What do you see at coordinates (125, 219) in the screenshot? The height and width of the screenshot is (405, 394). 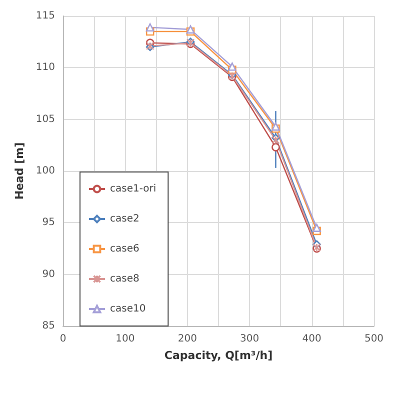 I see `legend-label: case2` at bounding box center [125, 219].